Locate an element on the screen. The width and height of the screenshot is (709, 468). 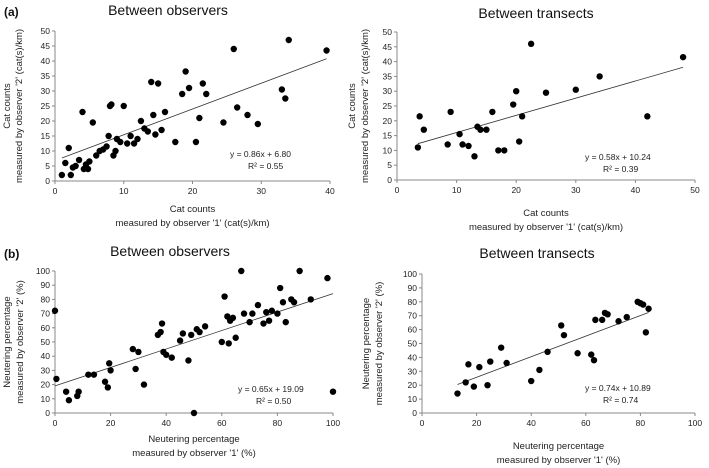
chart-2-ytick-label: 45 is located at coordinates (388, 47).